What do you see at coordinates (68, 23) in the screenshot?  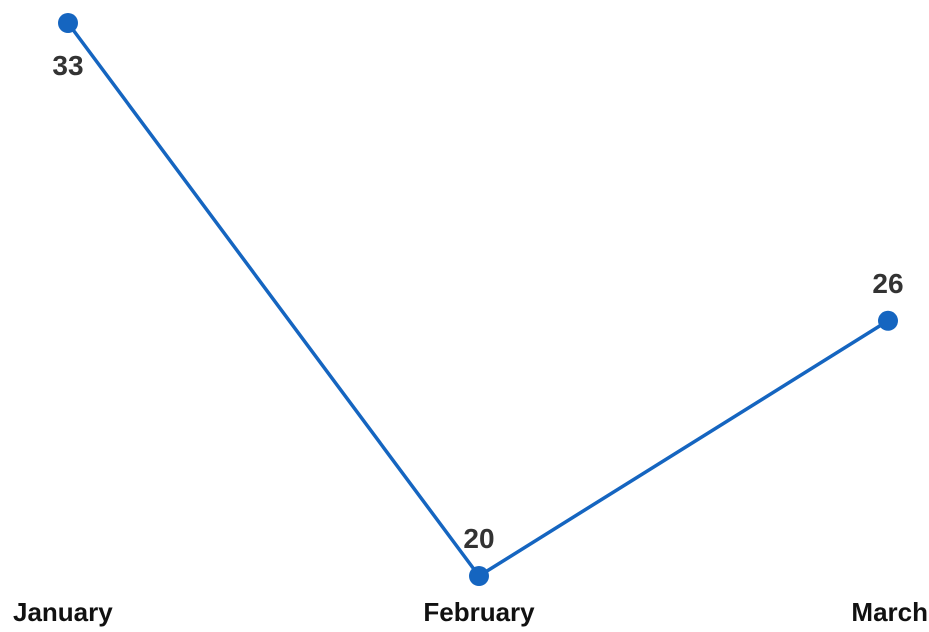 I see `data-point-january` at bounding box center [68, 23].